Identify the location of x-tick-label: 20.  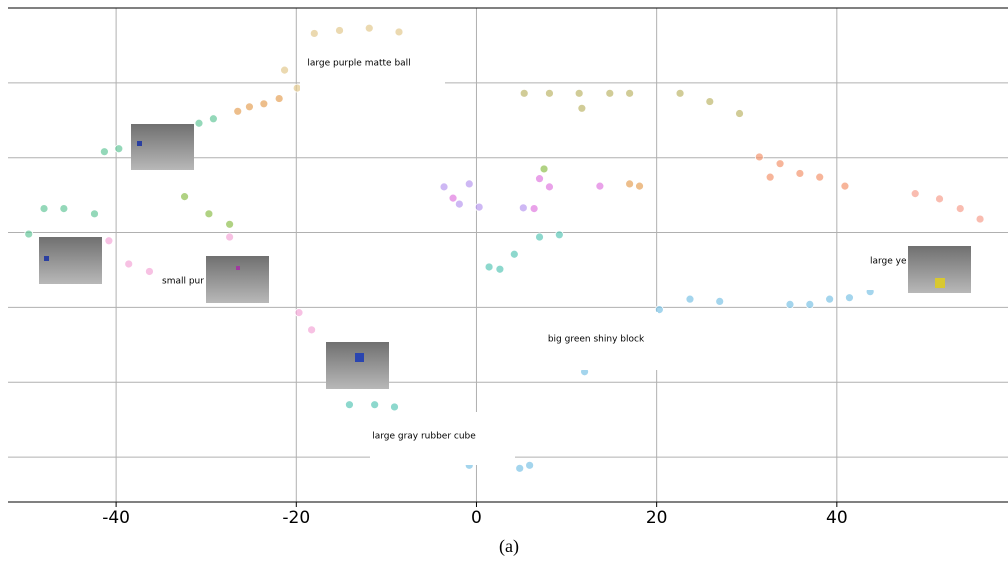
(657, 518).